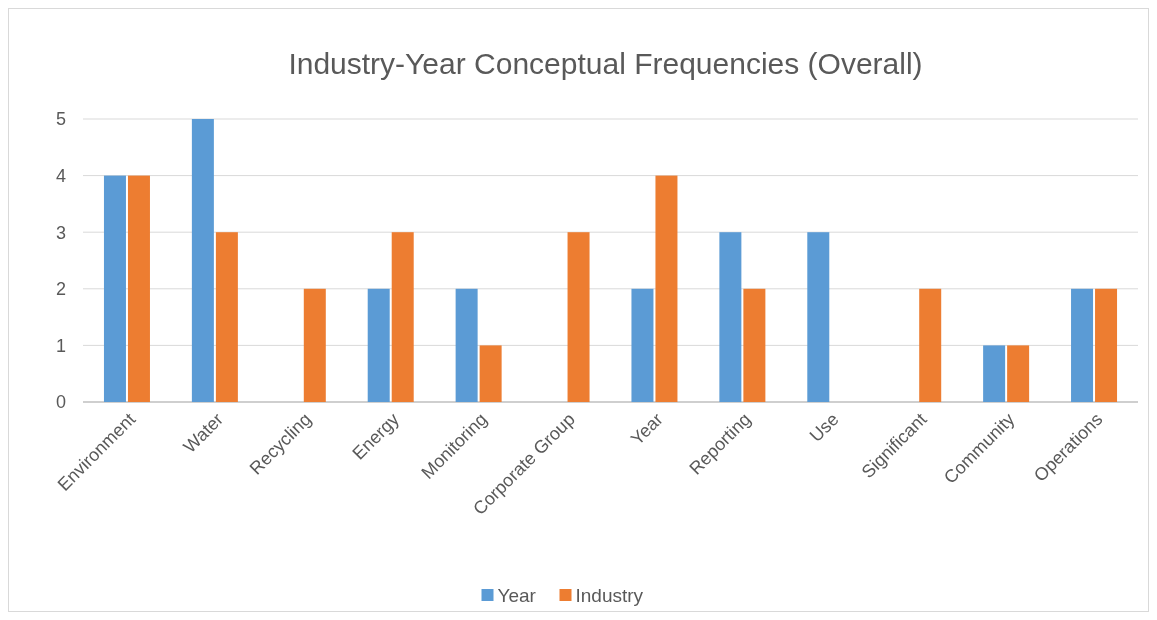  Describe the element at coordinates (61, 232) in the screenshot. I see `y-tick-label: 3` at that location.